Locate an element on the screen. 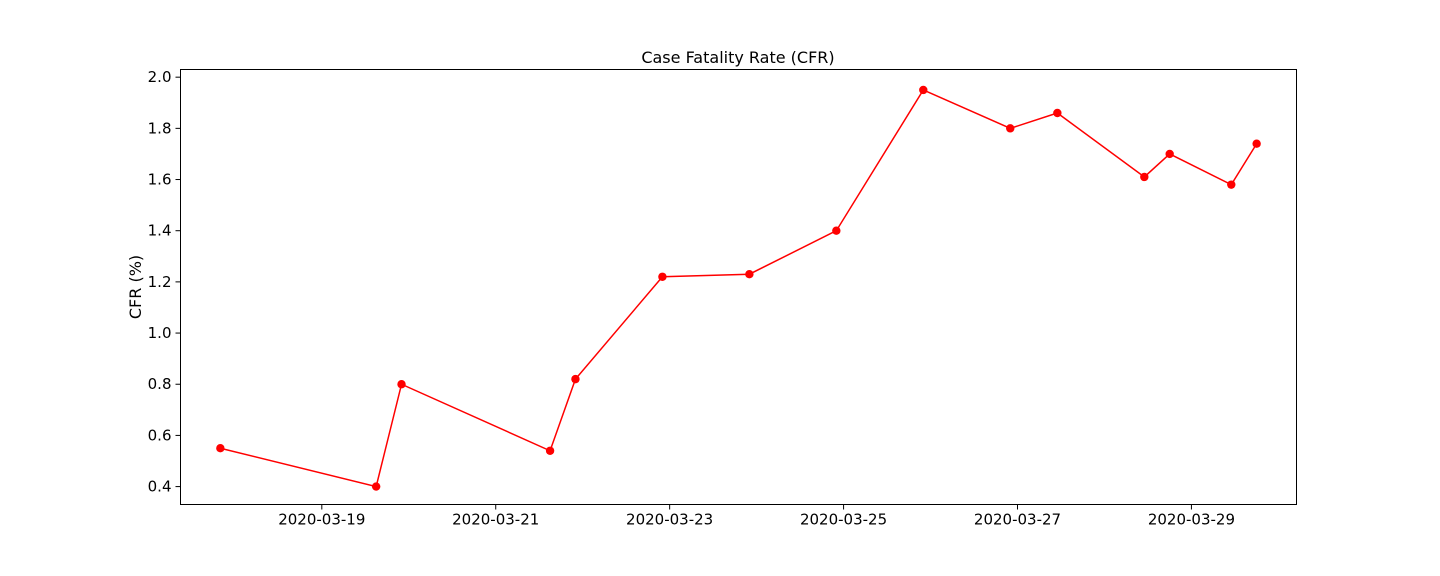 This screenshot has height=576, width=1440. y-axis: 0.4 0.6 0.8 1.0 1.2 1.4 1.6 1.8 2.0 is located at coordinates (164, 282).